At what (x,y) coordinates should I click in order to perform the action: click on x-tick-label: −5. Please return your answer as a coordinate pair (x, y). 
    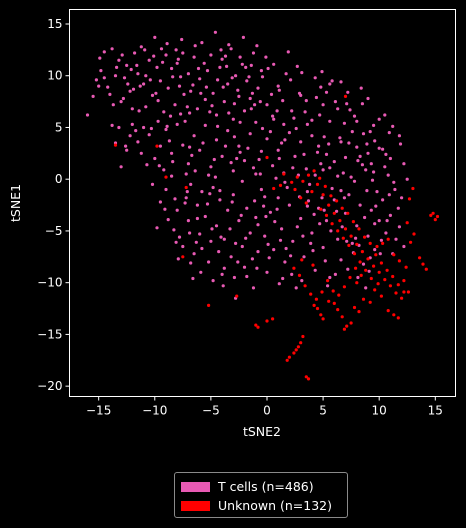
    Looking at the image, I should click on (211, 411).